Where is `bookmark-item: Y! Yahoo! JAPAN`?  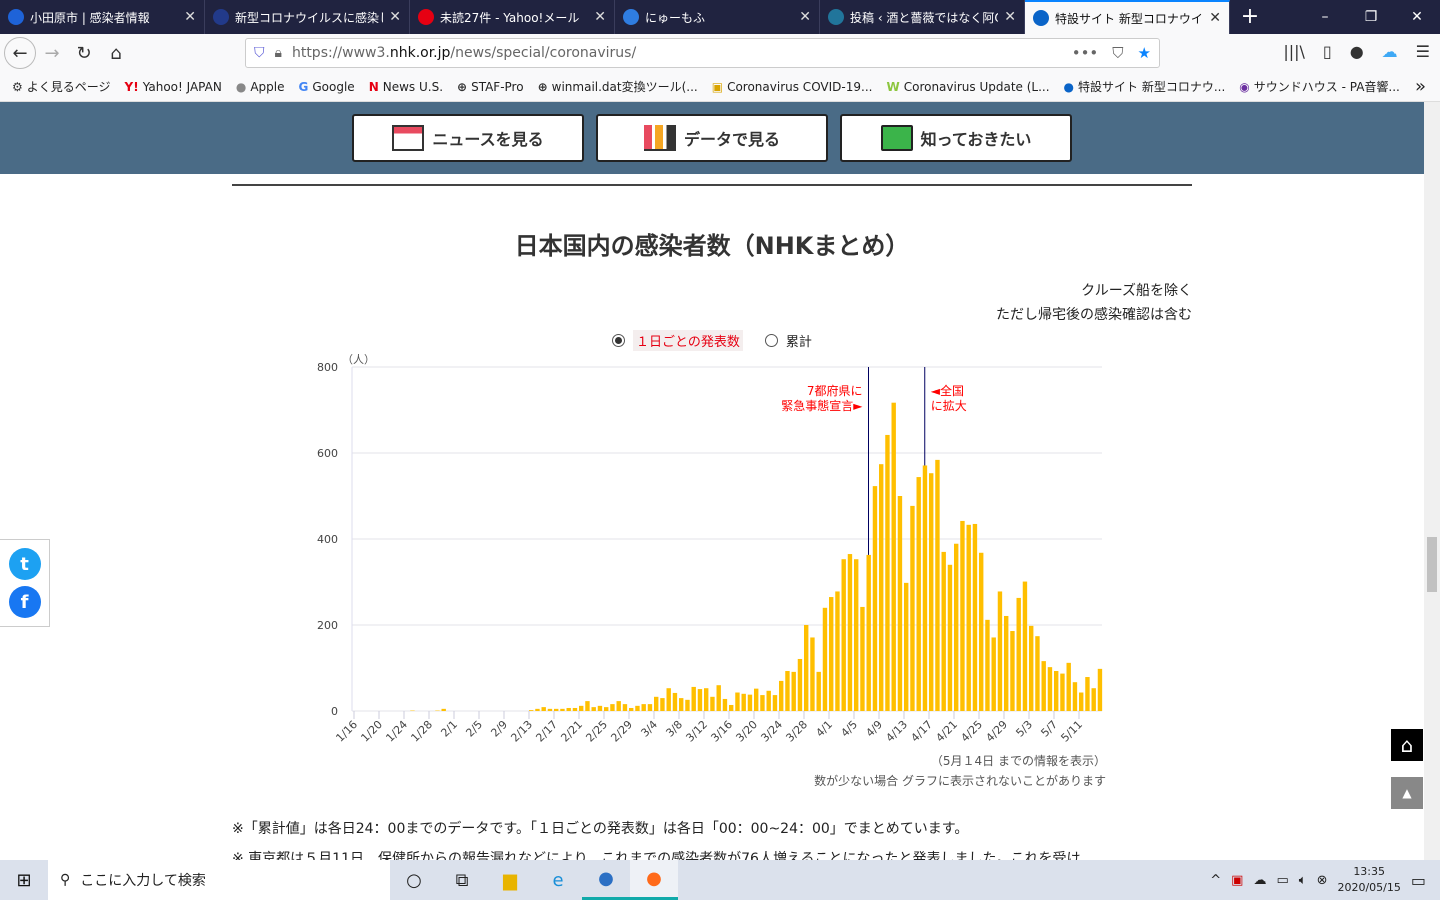
bookmark-item: Y! Yahoo! JAPAN is located at coordinates (173, 87).